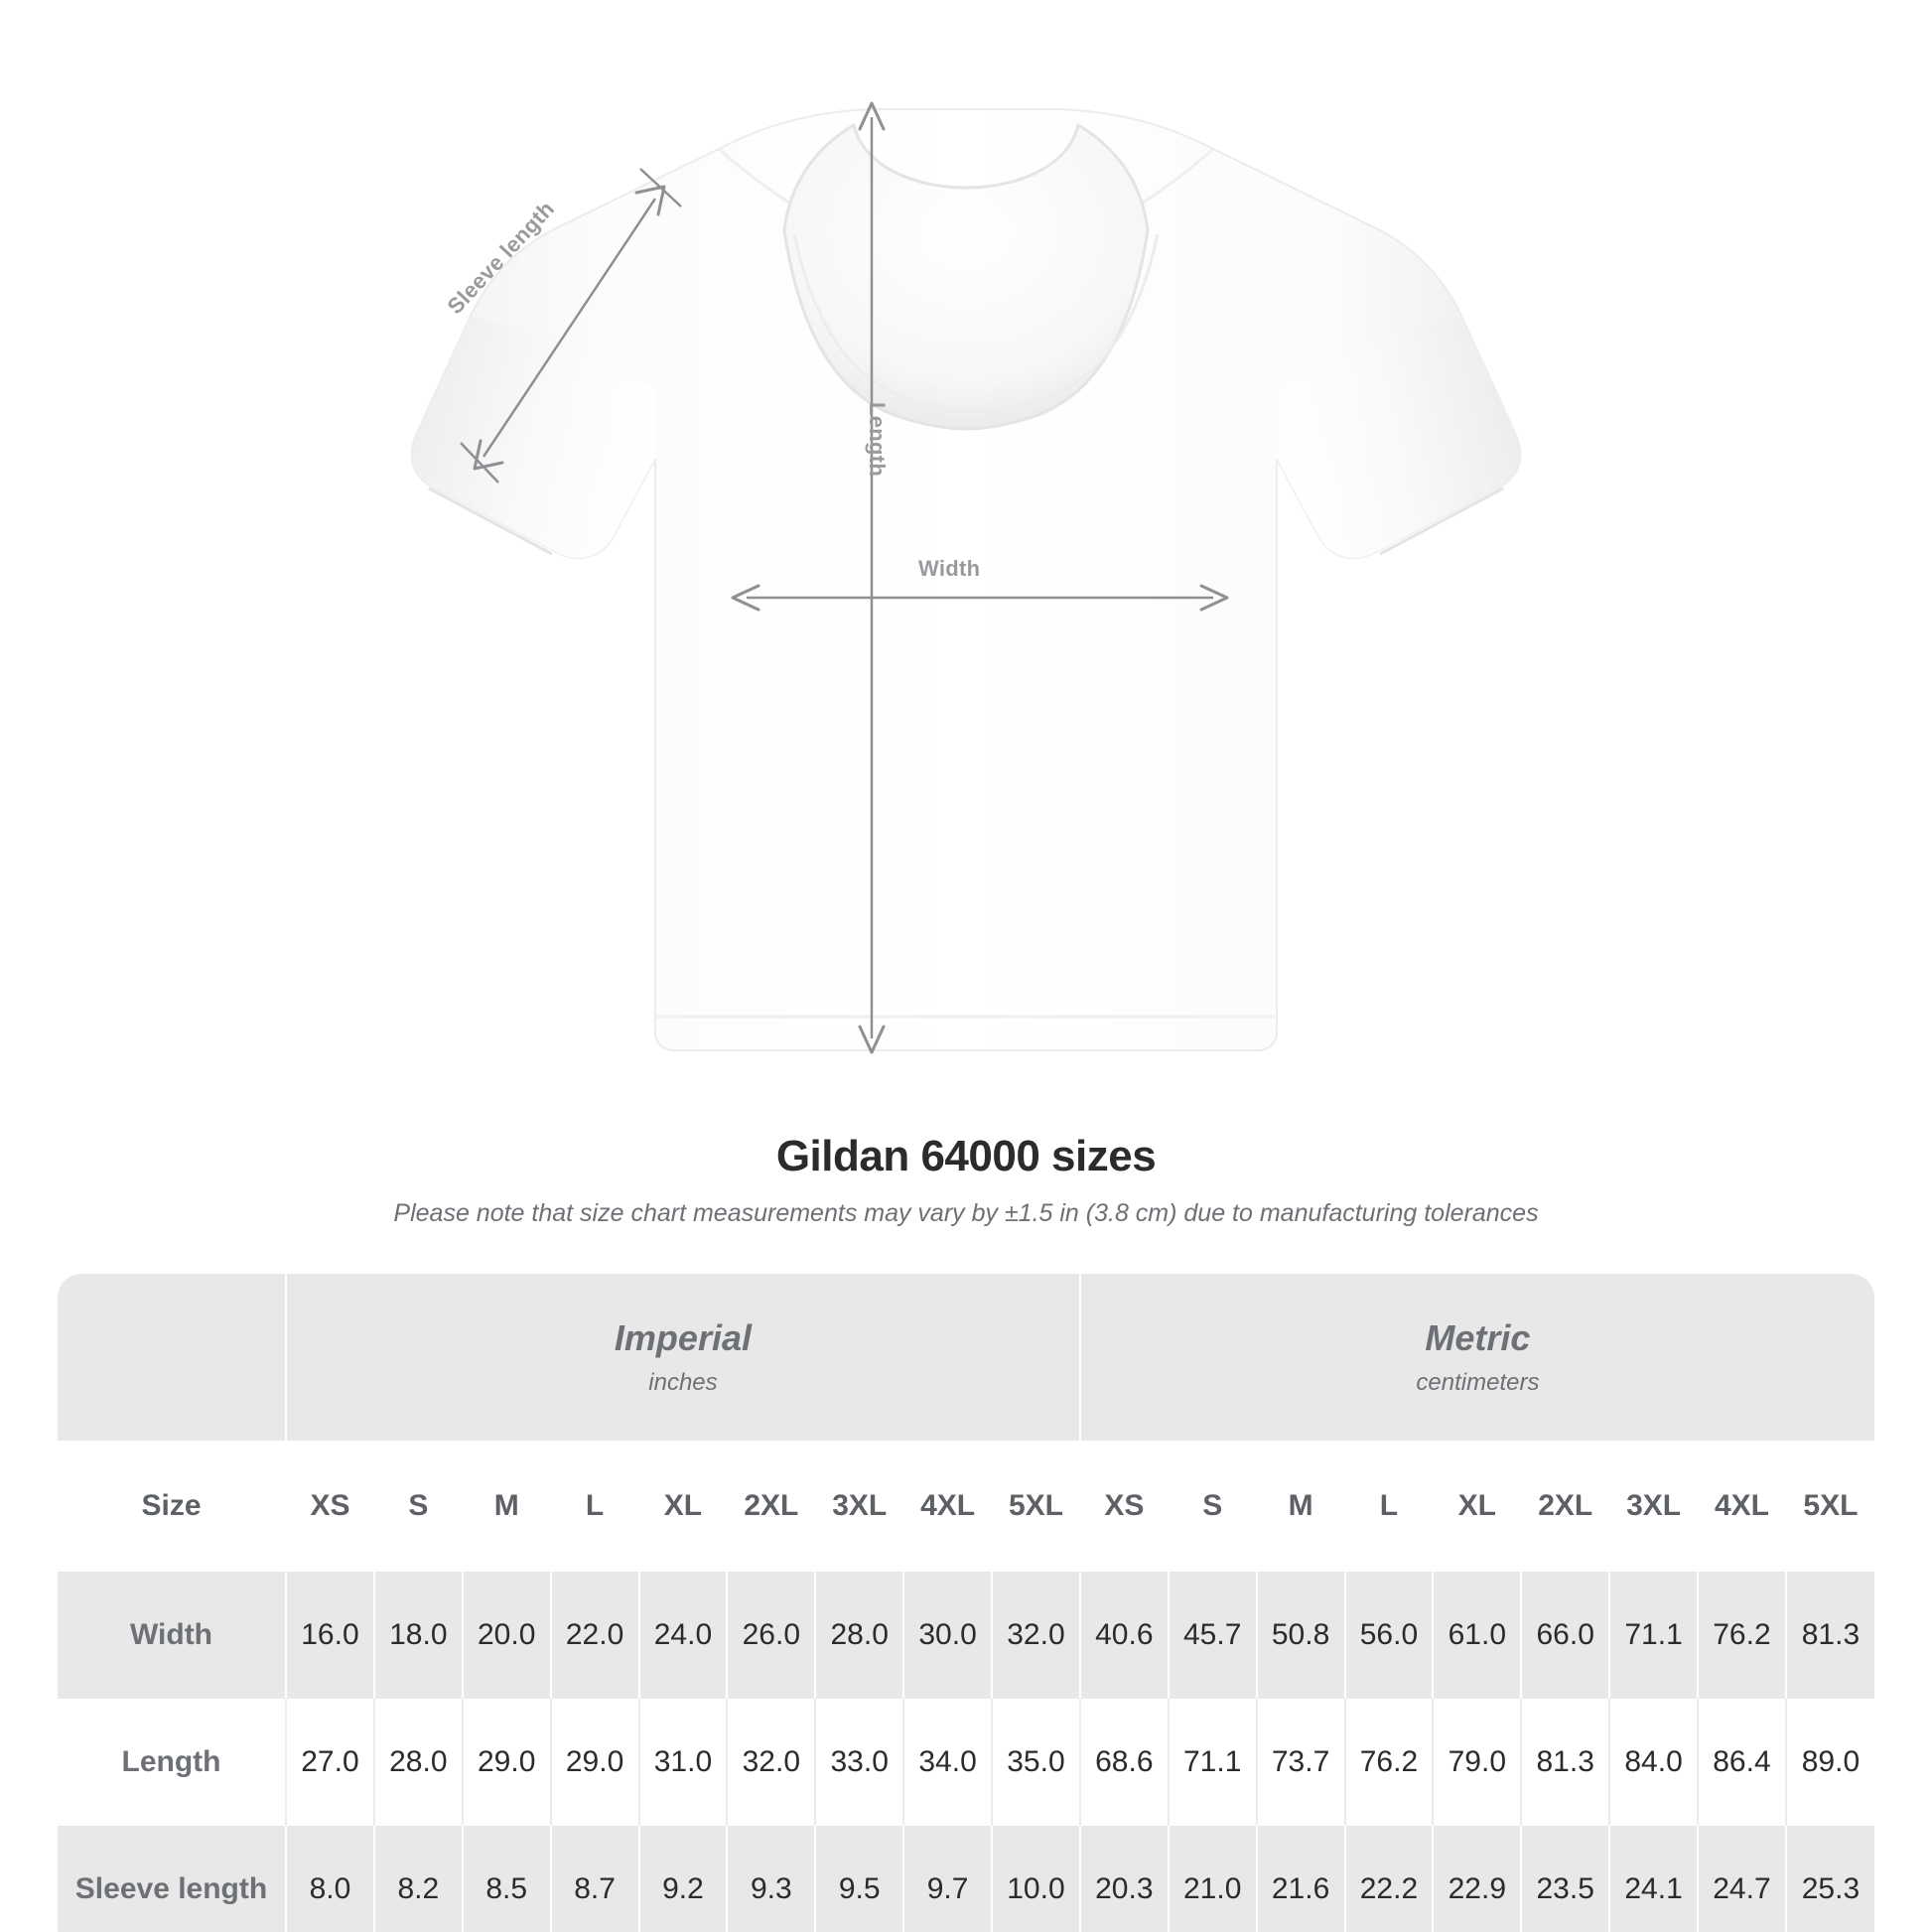 The width and height of the screenshot is (1932, 1932). I want to click on unit-group-metric-sub: centimeters, so click(1478, 1382).